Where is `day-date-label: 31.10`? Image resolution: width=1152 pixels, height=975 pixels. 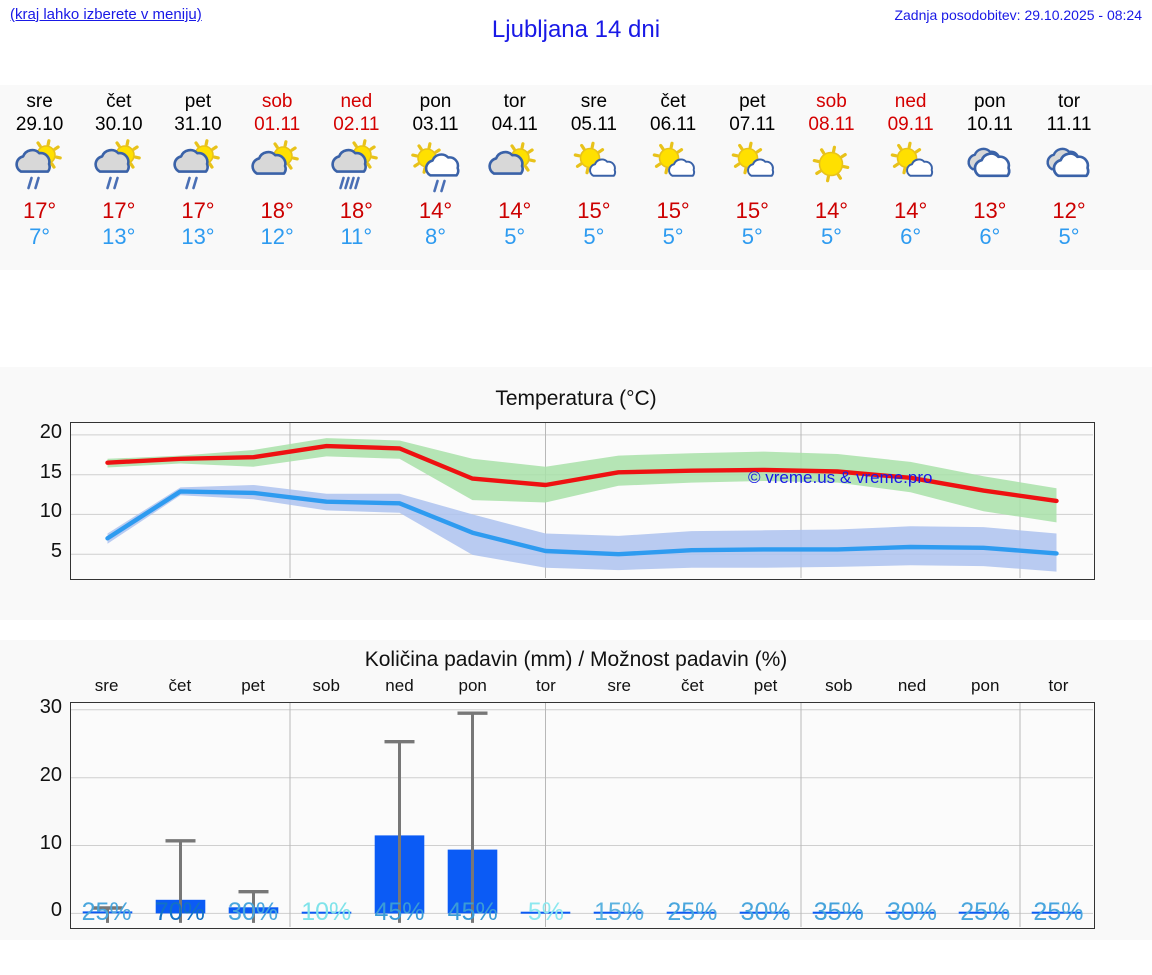 day-date-label: 31.10 is located at coordinates (198, 124).